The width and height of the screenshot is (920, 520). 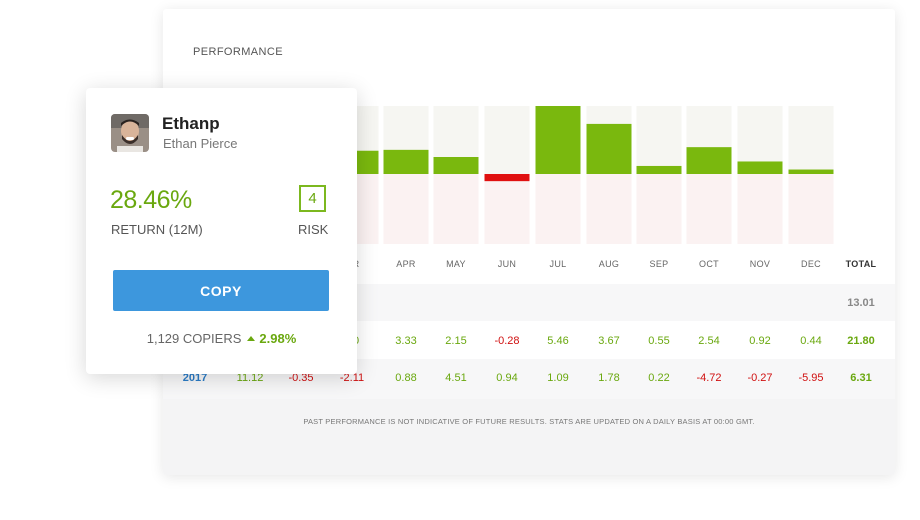 What do you see at coordinates (456, 341) in the screenshot?
I see `value-cell: 2.15` at bounding box center [456, 341].